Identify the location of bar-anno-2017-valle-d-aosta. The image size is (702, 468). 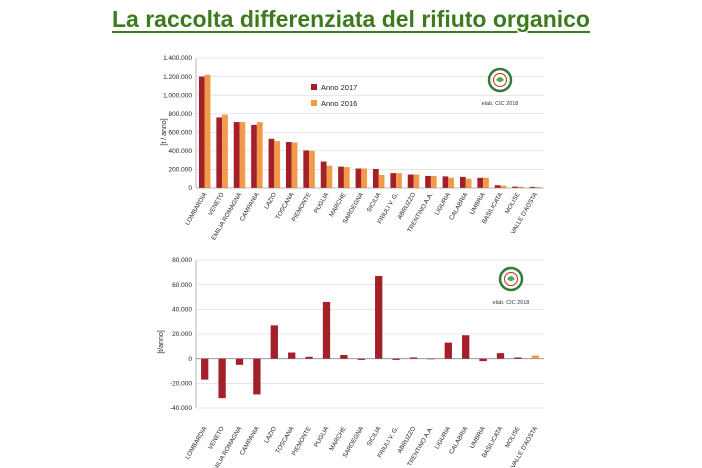
(532, 187).